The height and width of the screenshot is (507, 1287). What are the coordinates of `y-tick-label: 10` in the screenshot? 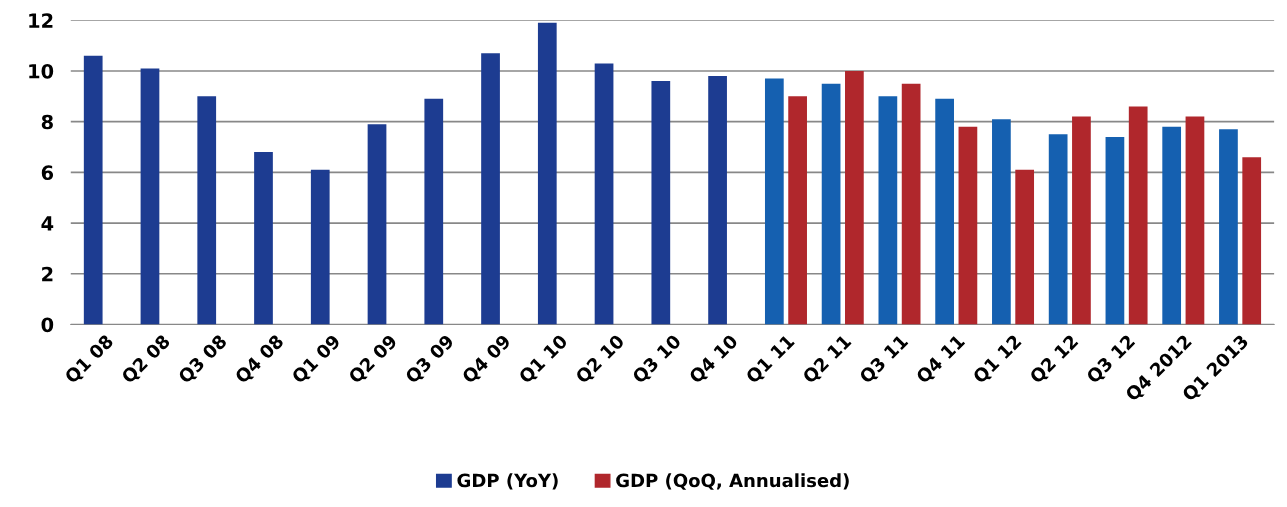 It's located at (41, 71).